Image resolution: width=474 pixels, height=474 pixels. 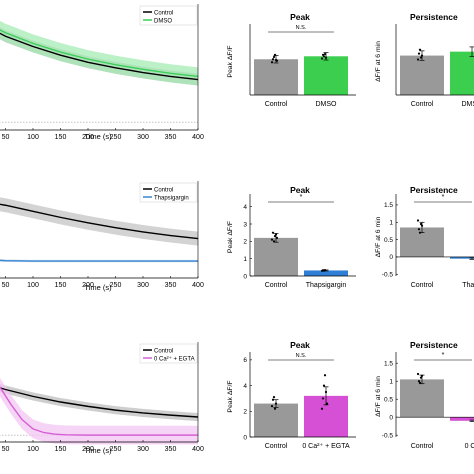 What do you see at coordinates (388, 205) in the screenshot?
I see `y-tick-label: 1.5` at bounding box center [388, 205].